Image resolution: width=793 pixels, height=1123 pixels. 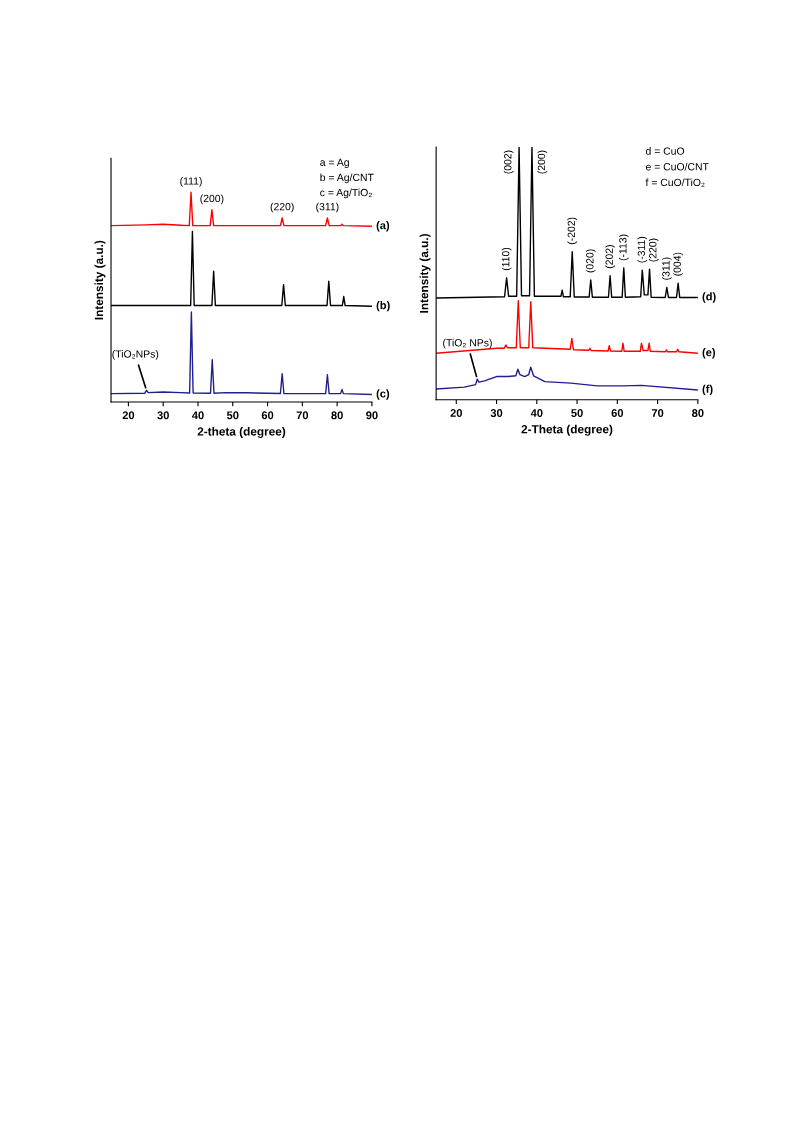 What do you see at coordinates (623, 247) in the screenshot?
I see `annotation: (-113)` at bounding box center [623, 247].